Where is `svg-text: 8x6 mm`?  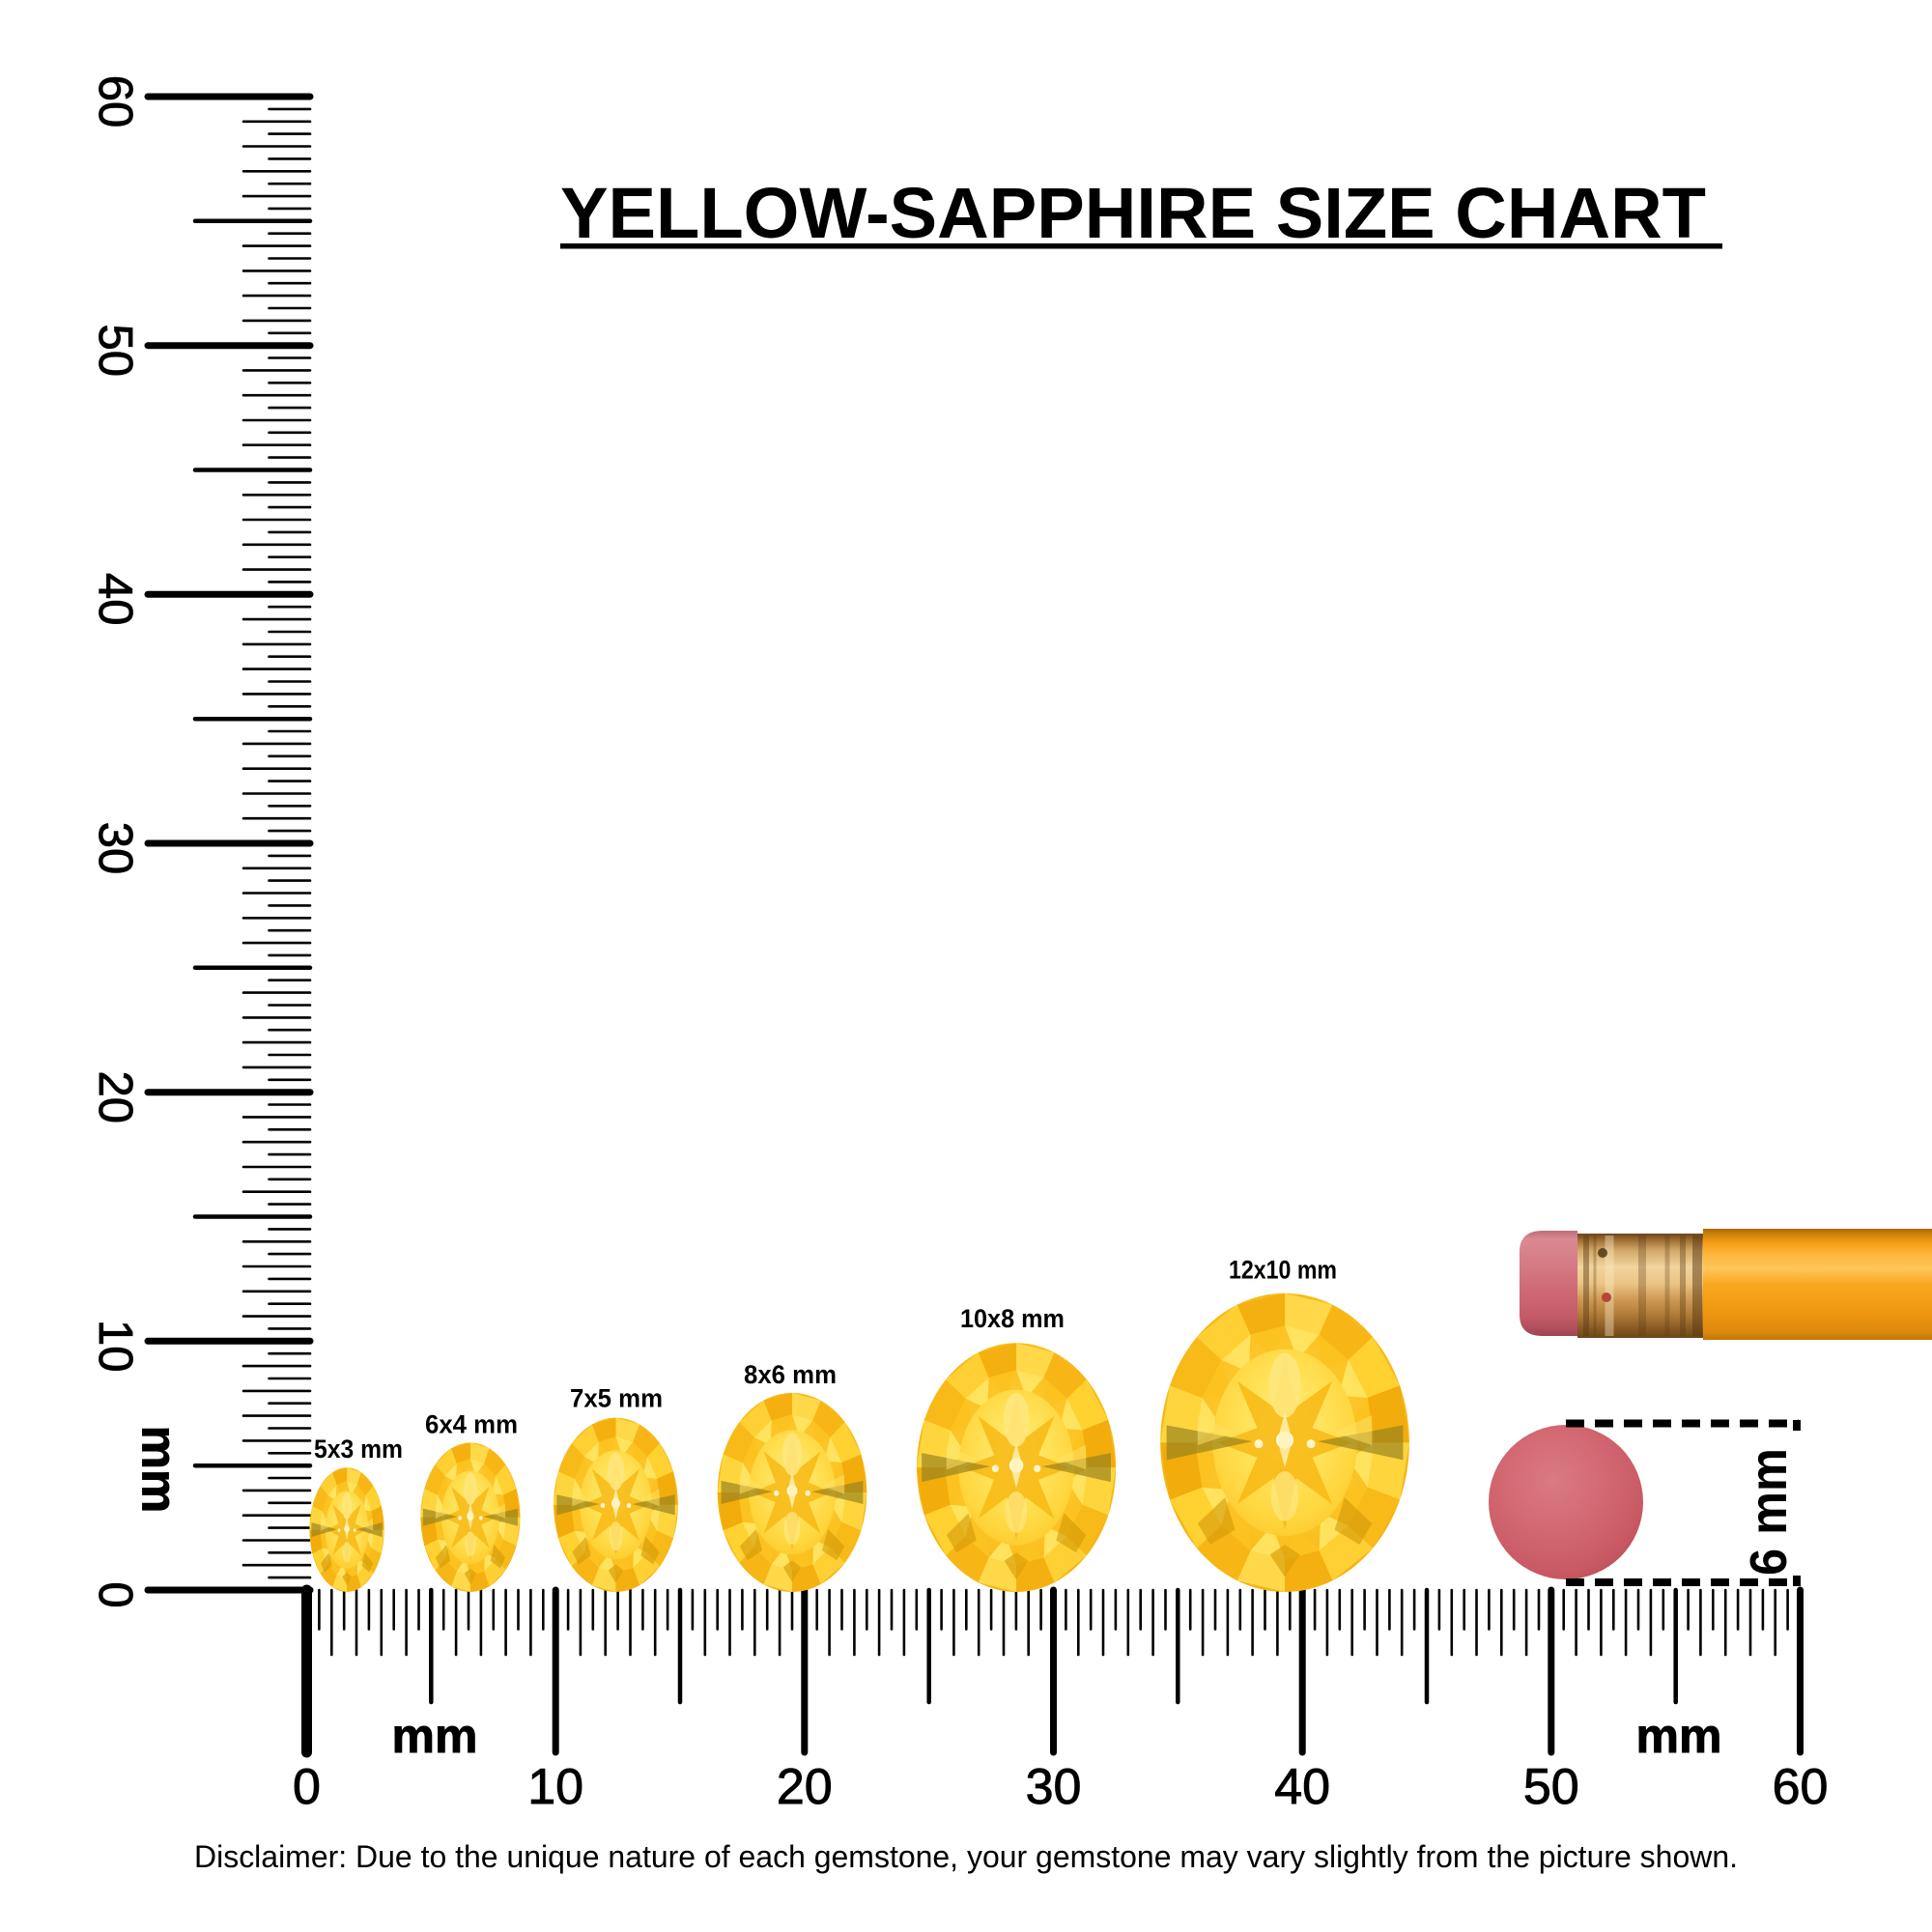 svg-text: 8x6 mm is located at coordinates (790, 1374).